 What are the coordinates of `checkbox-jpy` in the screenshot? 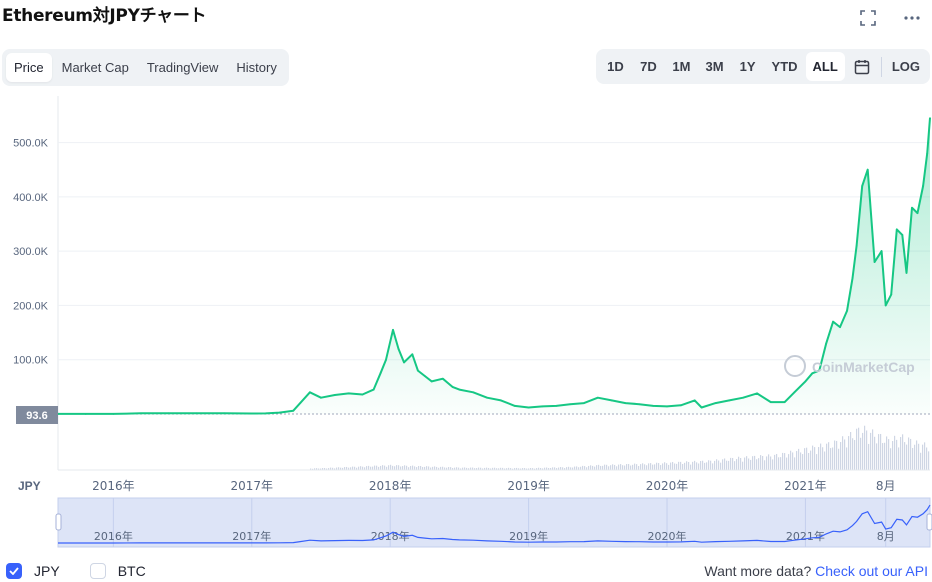 It's located at (14, 571).